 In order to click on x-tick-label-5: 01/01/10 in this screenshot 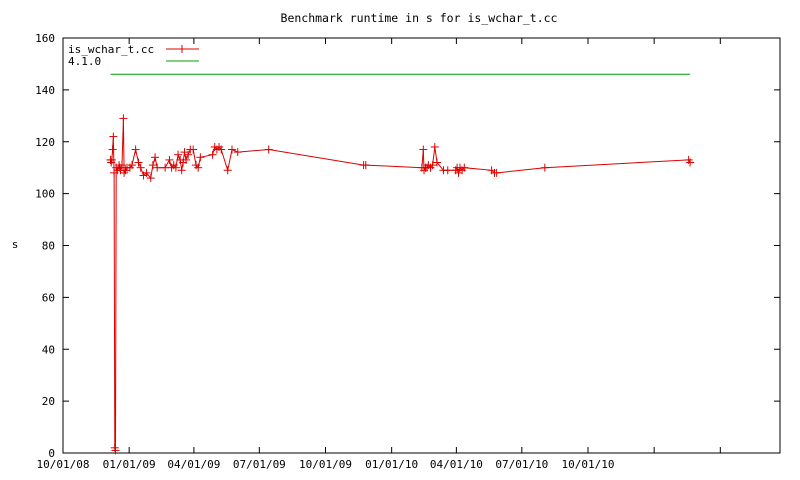, I will do `click(391, 464)`.